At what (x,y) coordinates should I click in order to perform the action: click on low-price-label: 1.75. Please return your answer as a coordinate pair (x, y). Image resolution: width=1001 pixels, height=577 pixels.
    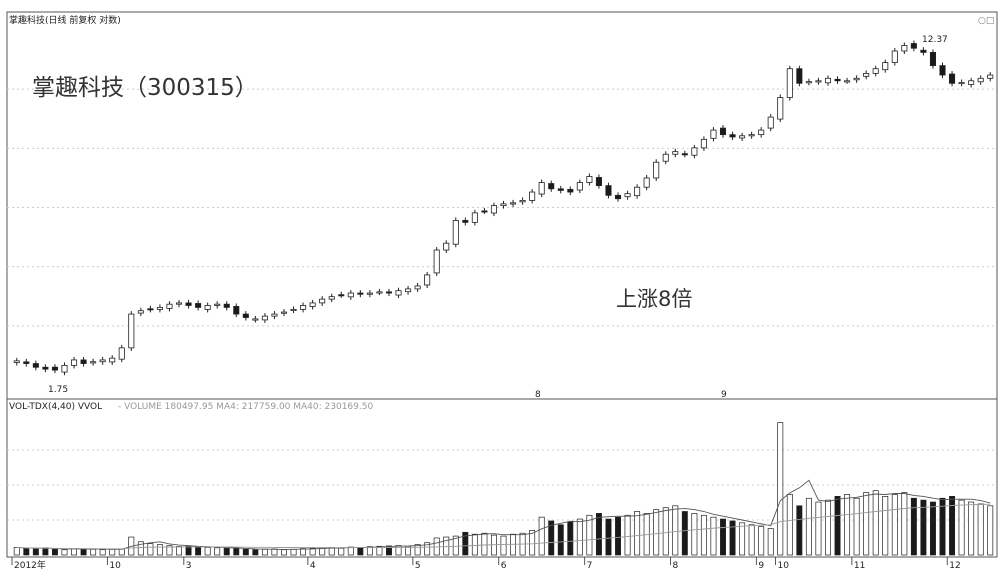
    Looking at the image, I should click on (58, 390).